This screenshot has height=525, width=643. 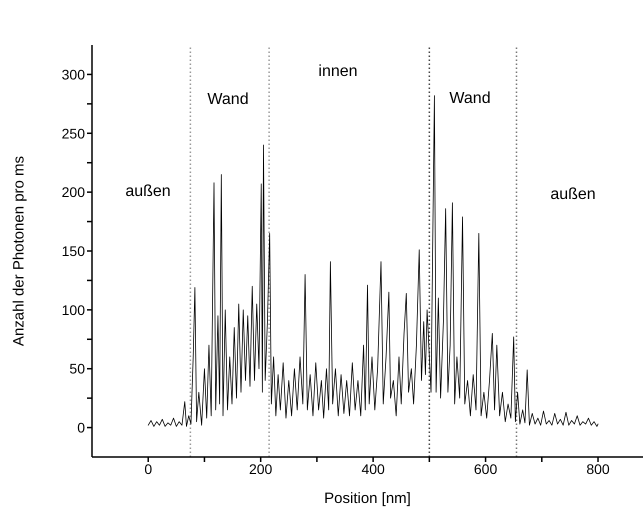 I want to click on x-tick-label: 200, so click(x=260, y=468).